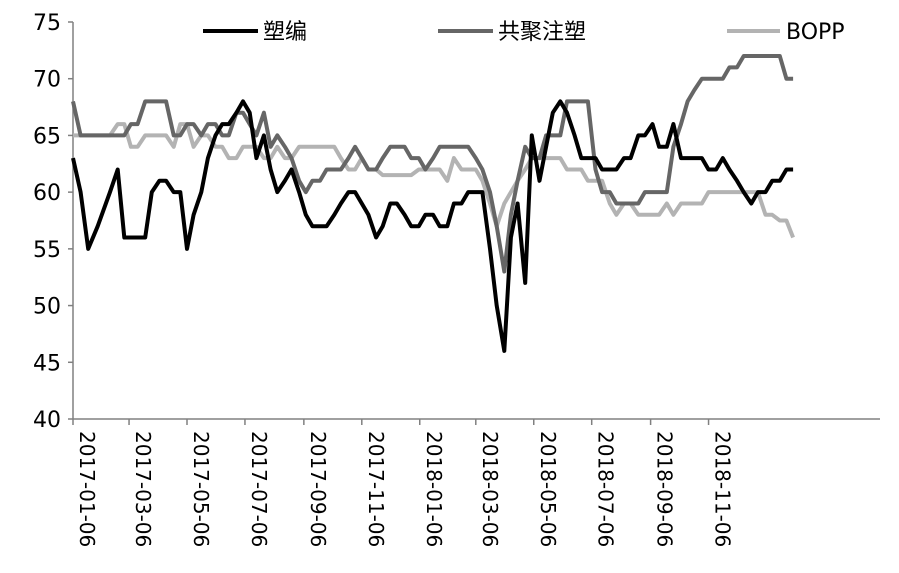  What do you see at coordinates (548, 489) in the screenshot?
I see `x-tick-label: 2018-05-06` at bounding box center [548, 489].